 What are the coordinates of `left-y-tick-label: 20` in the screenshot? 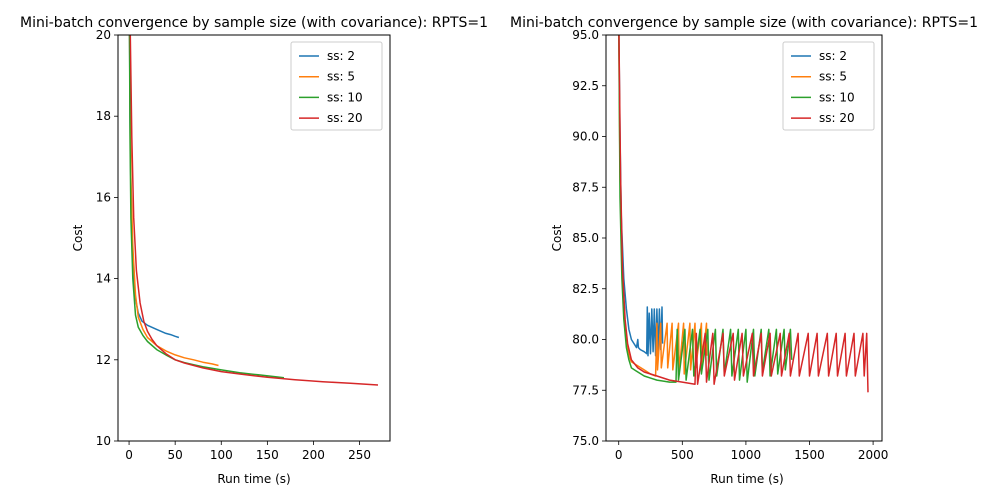 It's located at (103, 35).